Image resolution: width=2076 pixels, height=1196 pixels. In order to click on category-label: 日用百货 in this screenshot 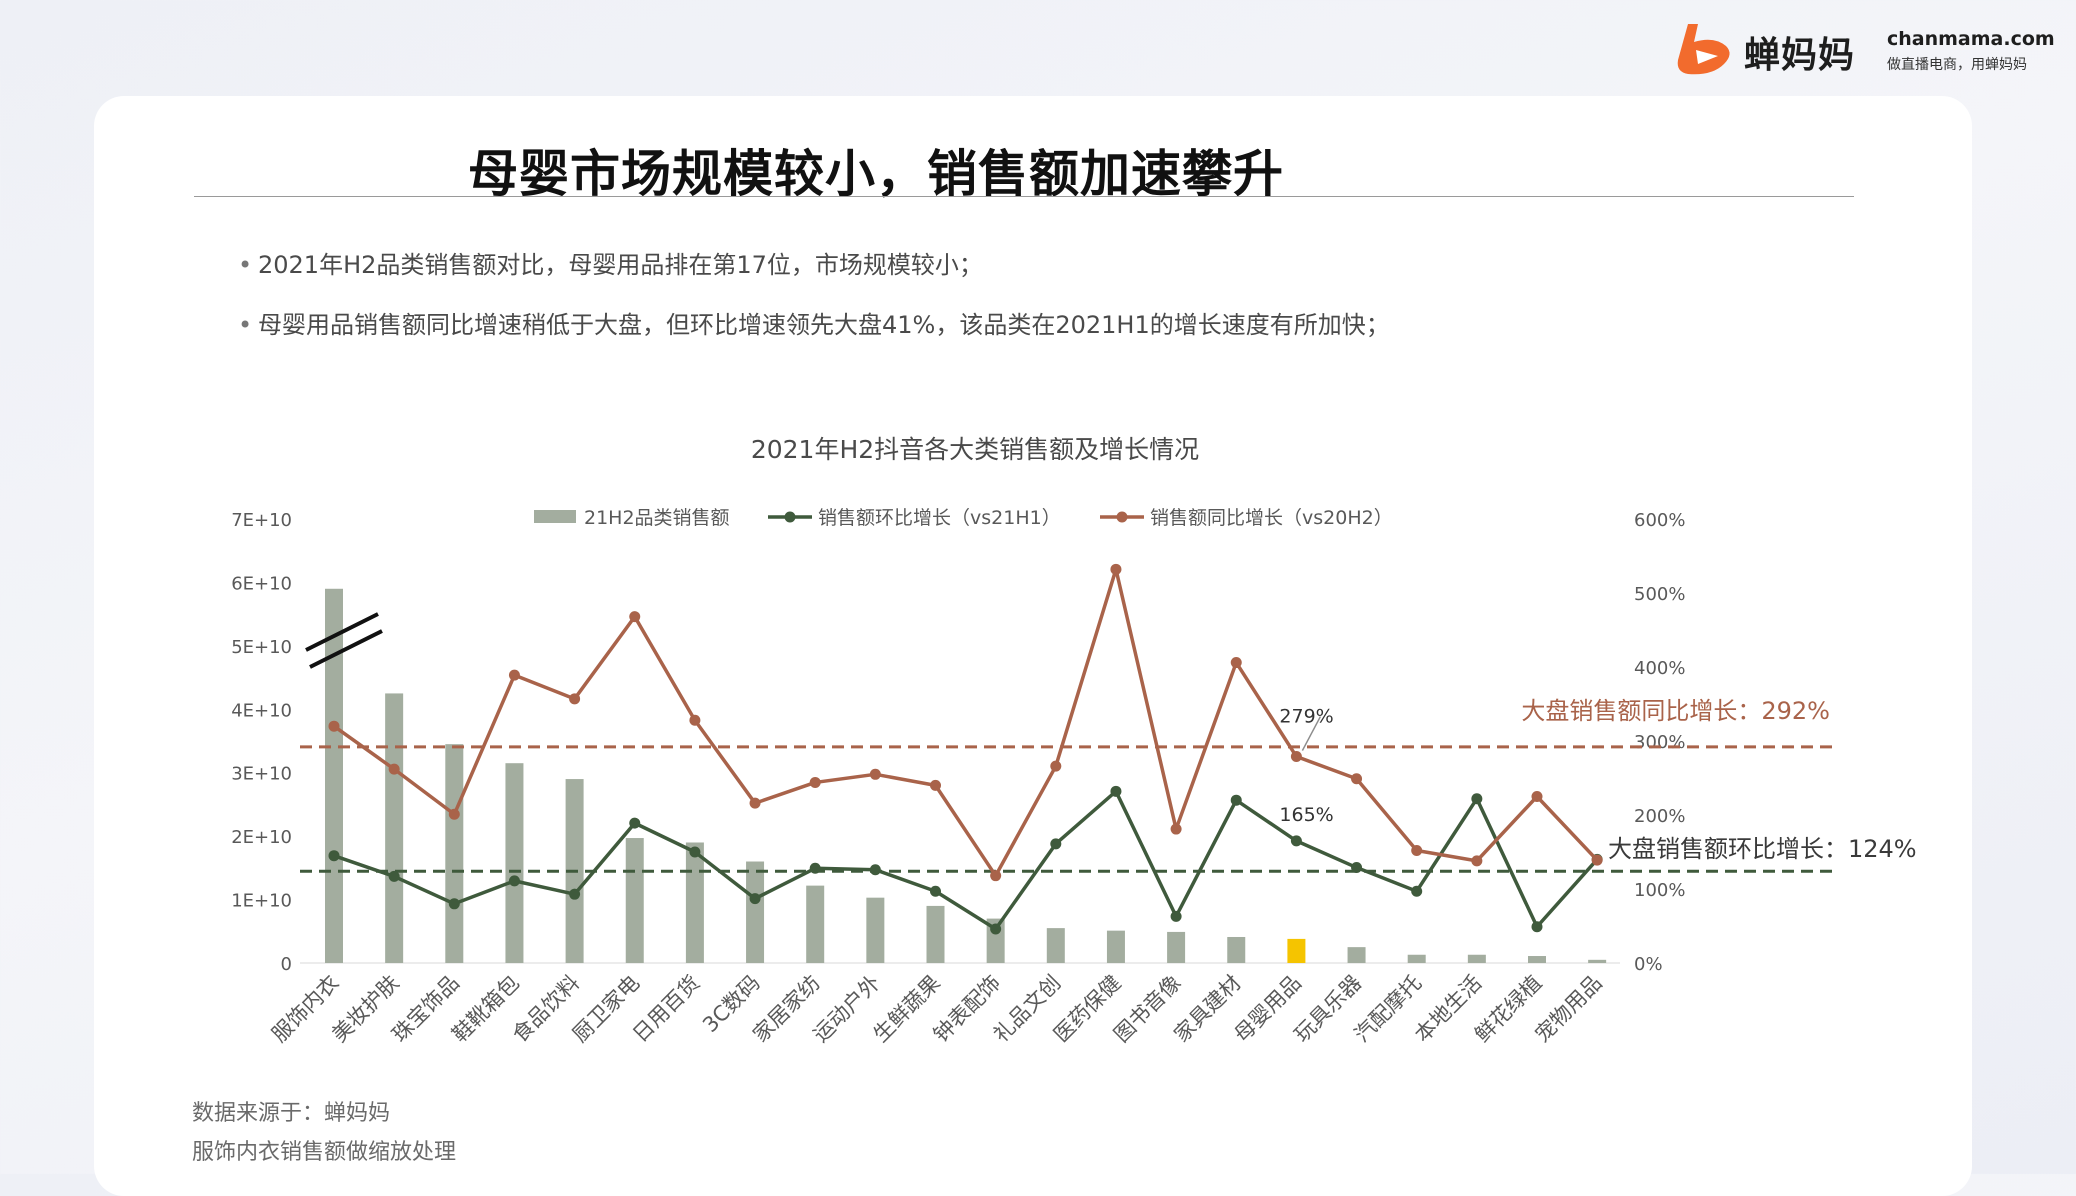, I will do `click(666, 1009)`.